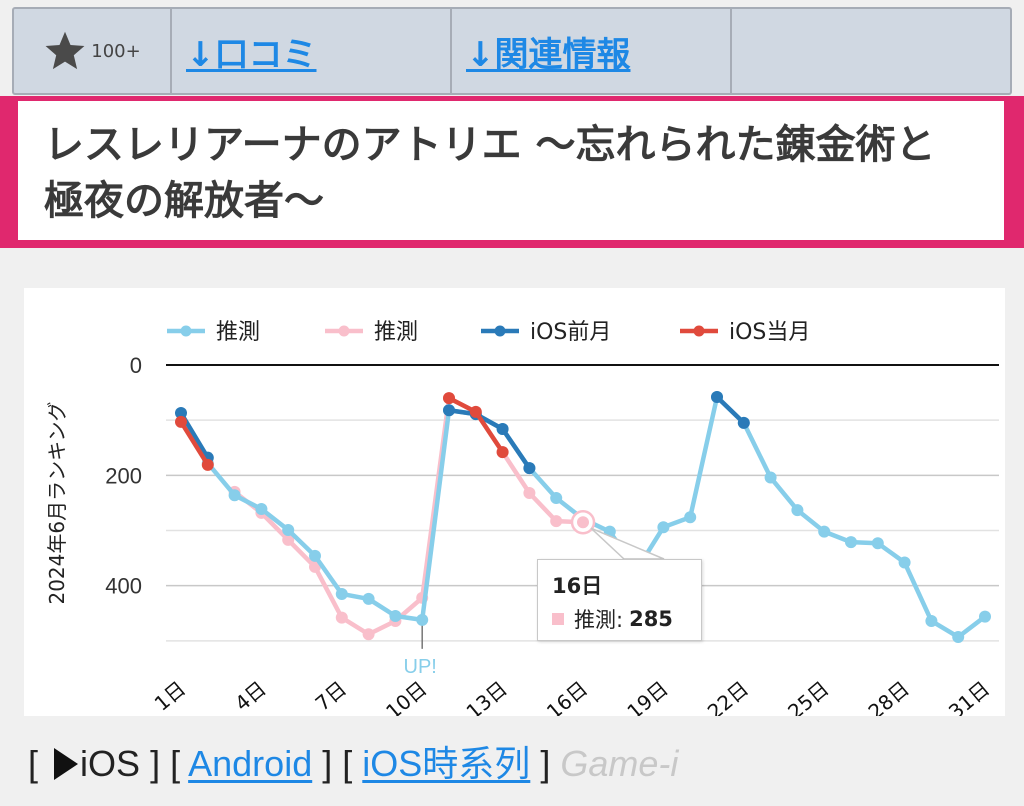 The height and width of the screenshot is (806, 1024). Describe the element at coordinates (136, 365) in the screenshot. I see `y-tick-label: 0` at that location.